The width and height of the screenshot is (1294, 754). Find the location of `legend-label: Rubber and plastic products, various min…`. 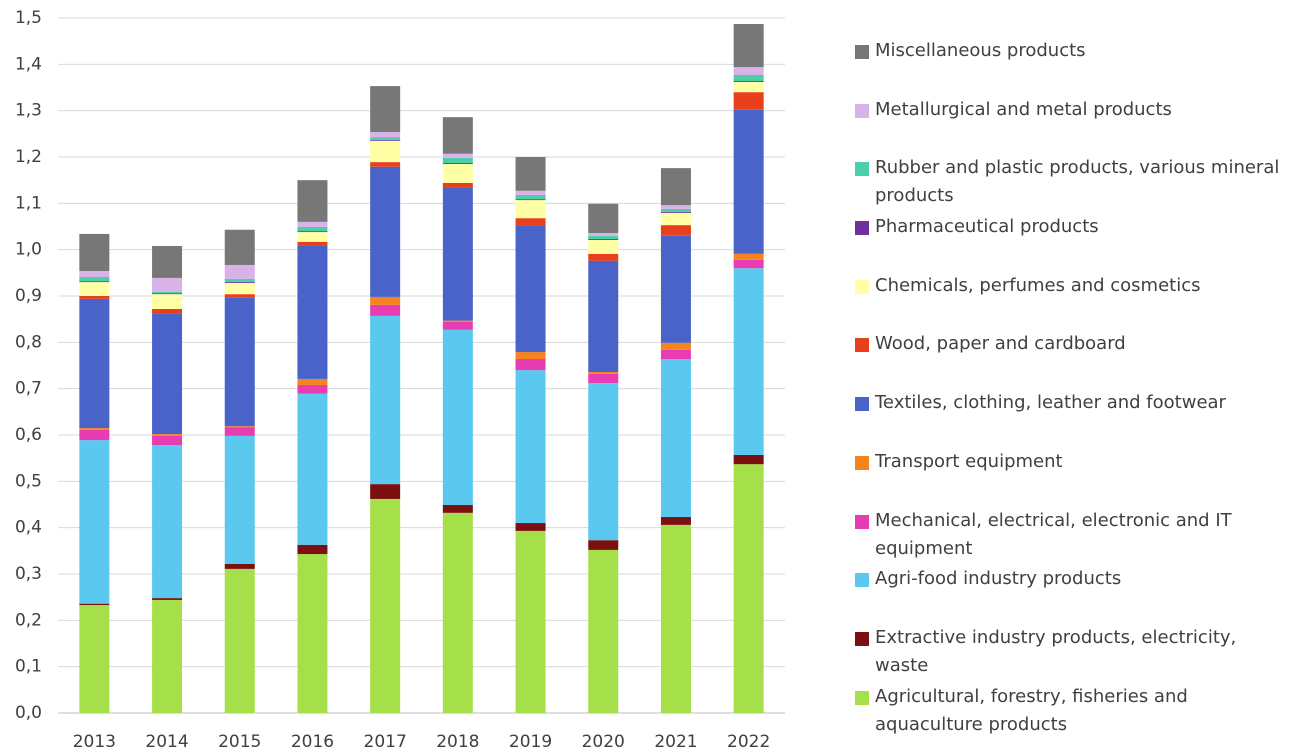

legend-label: Rubber and plastic products, various min… is located at coordinates (1077, 182).